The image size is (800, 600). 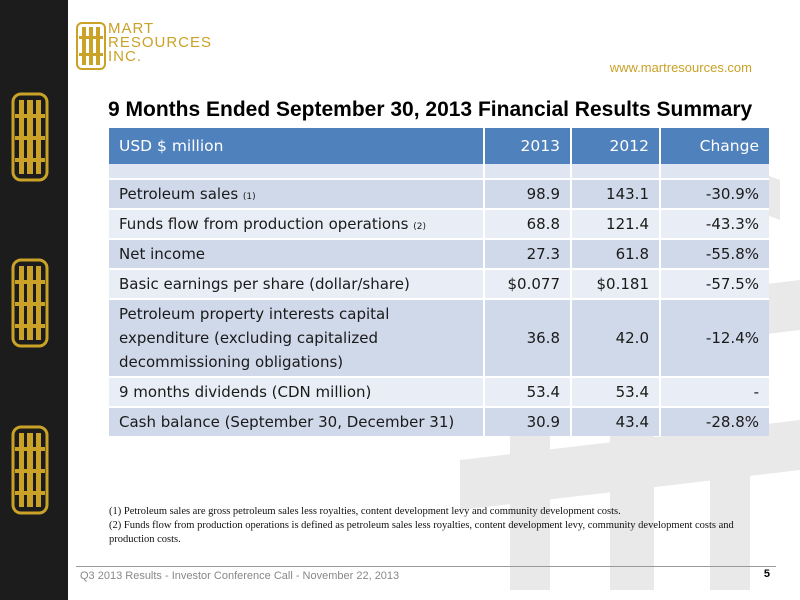 What do you see at coordinates (714, 223) in the screenshot?
I see `value-change: -43.3%` at bounding box center [714, 223].